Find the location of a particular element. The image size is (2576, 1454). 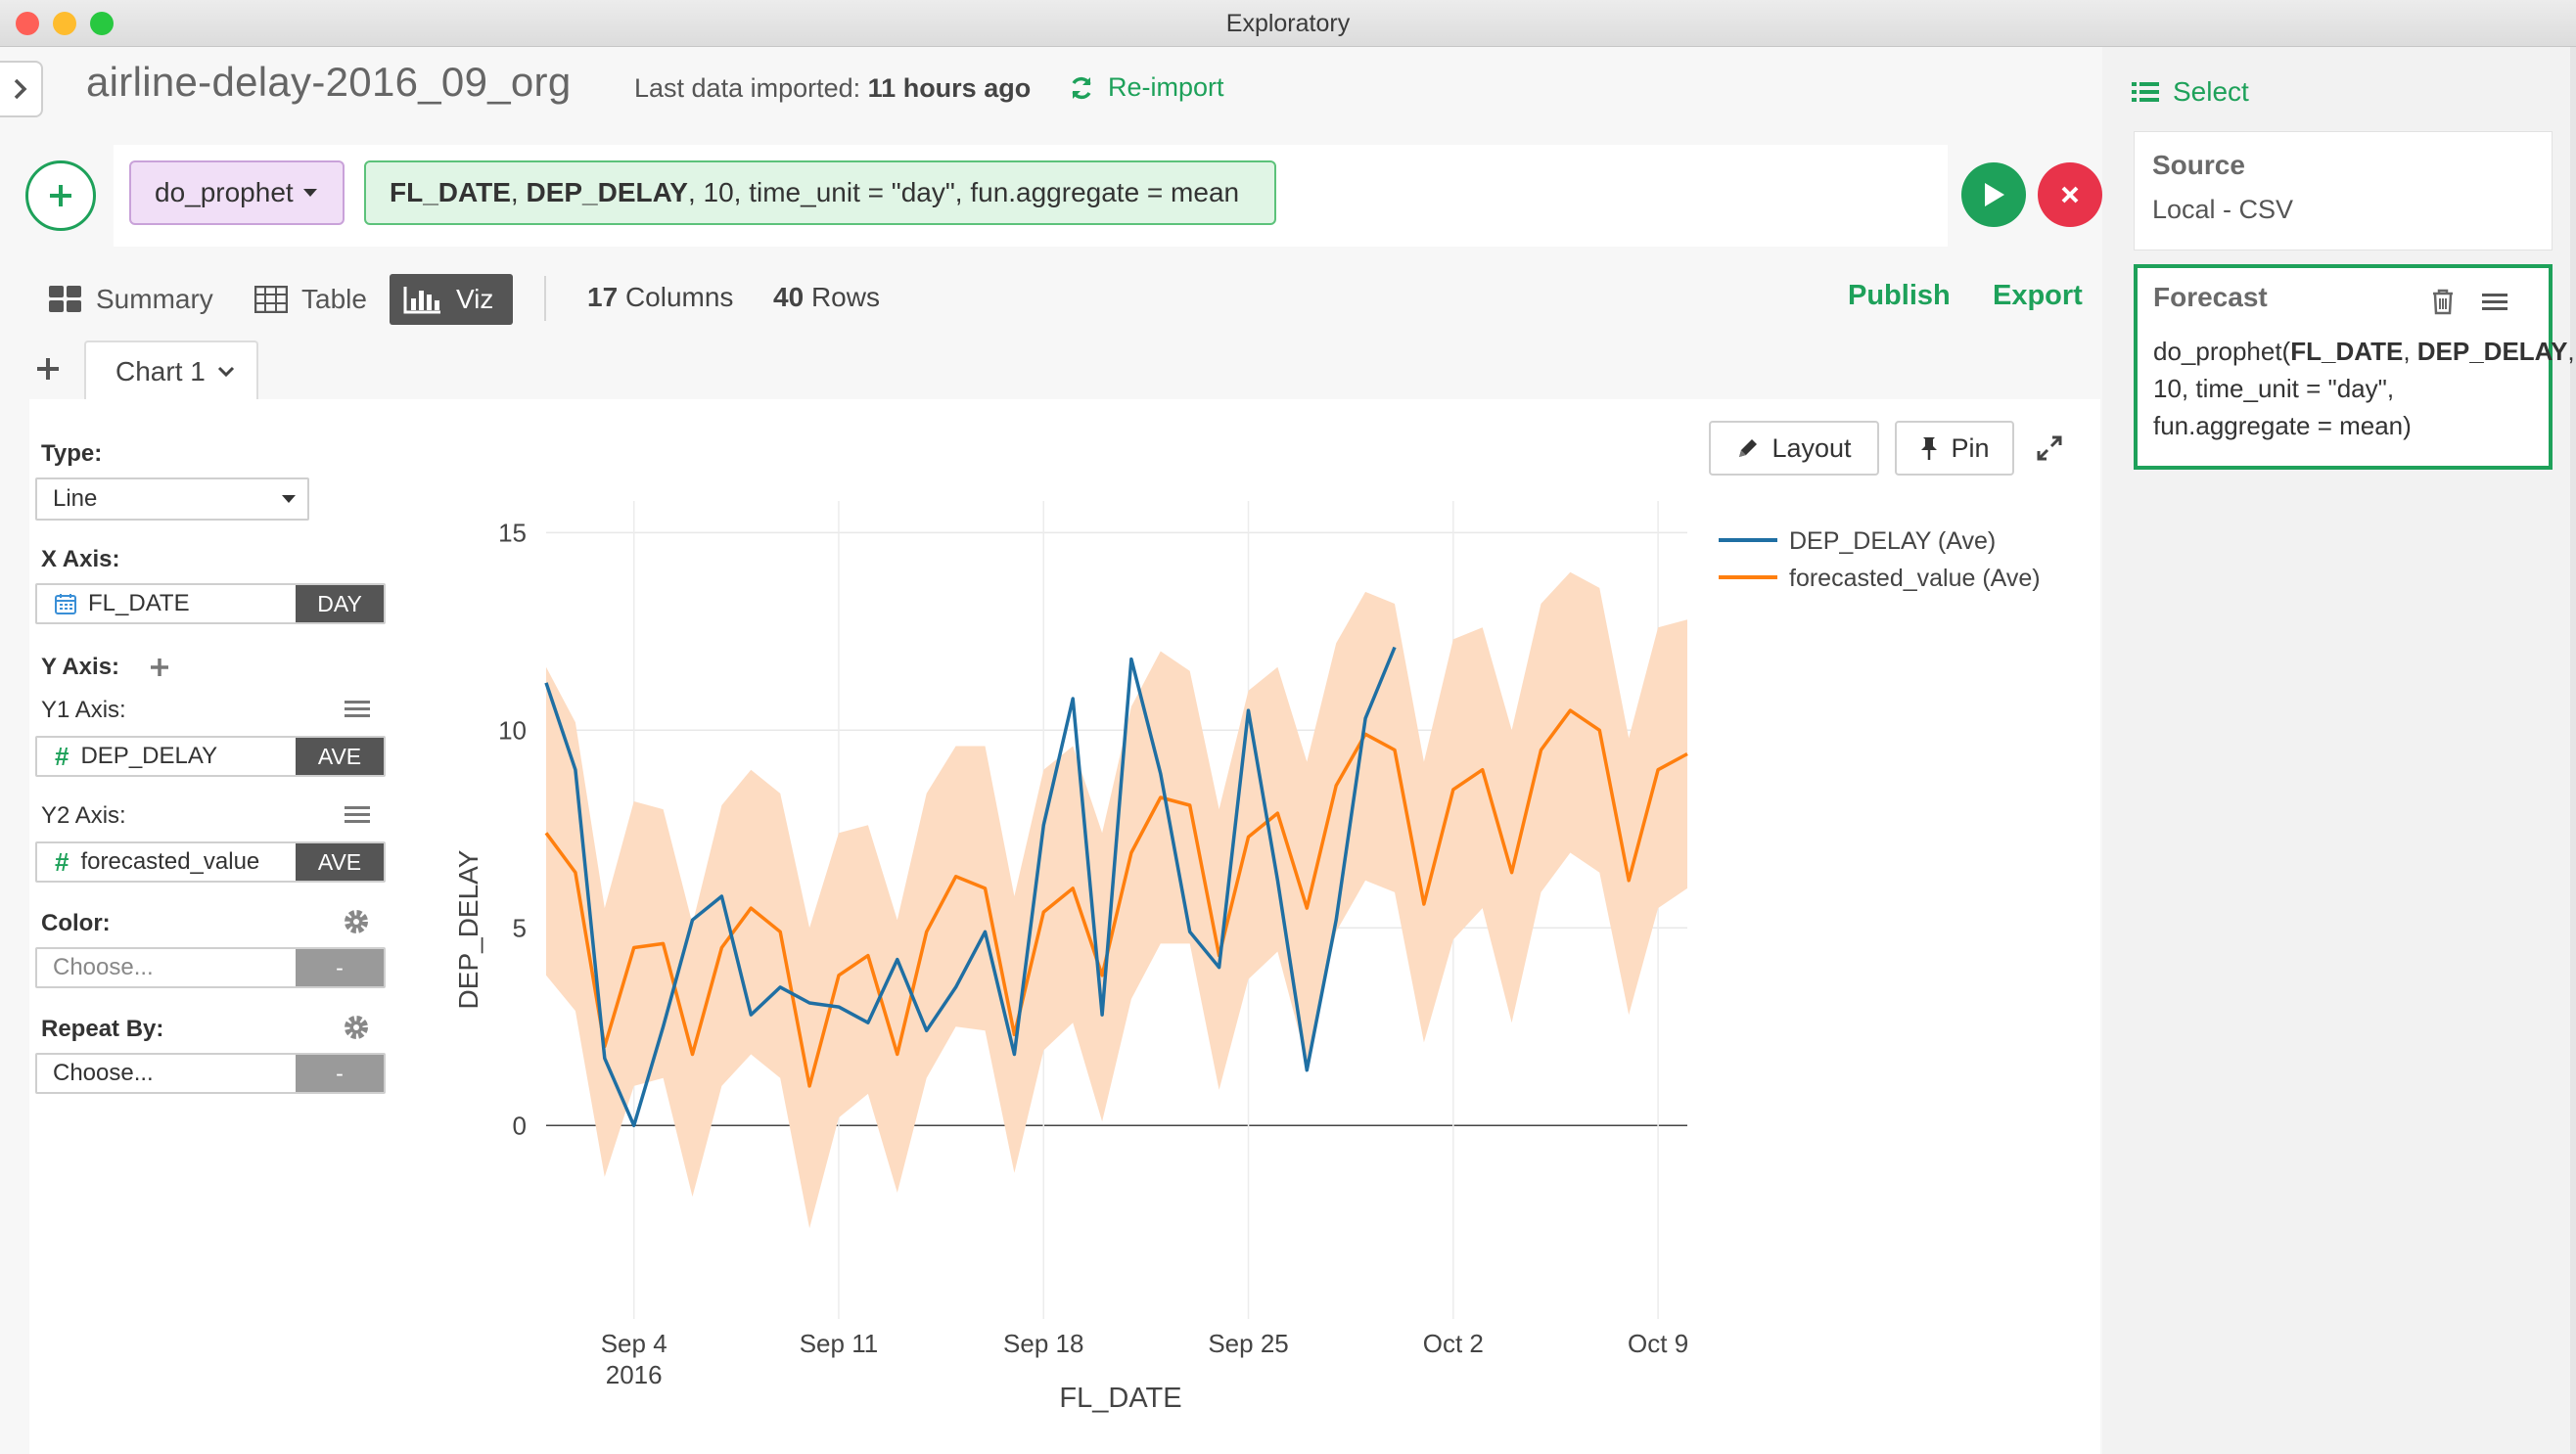

color-aggregate-button: - is located at coordinates (340, 967).